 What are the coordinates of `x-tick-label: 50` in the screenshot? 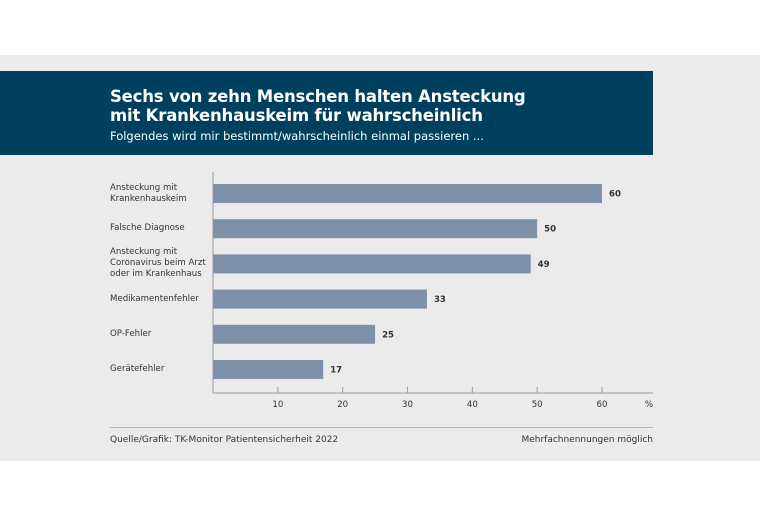 It's located at (537, 405).